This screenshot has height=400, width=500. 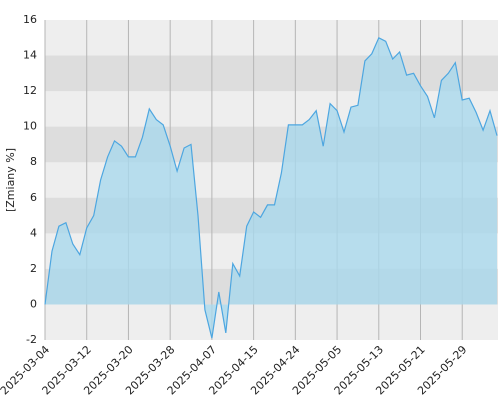 What do you see at coordinates (10, 180) in the screenshot?
I see `y-axis-label: [Zmiany %]` at bounding box center [10, 180].